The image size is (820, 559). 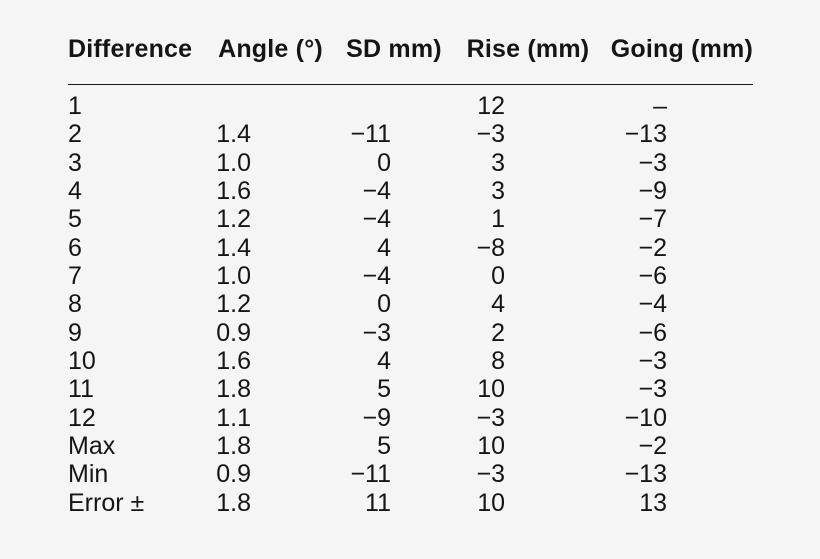 I want to click on table-row: 4 1.6 −4 3 −9, so click(x=410, y=191).